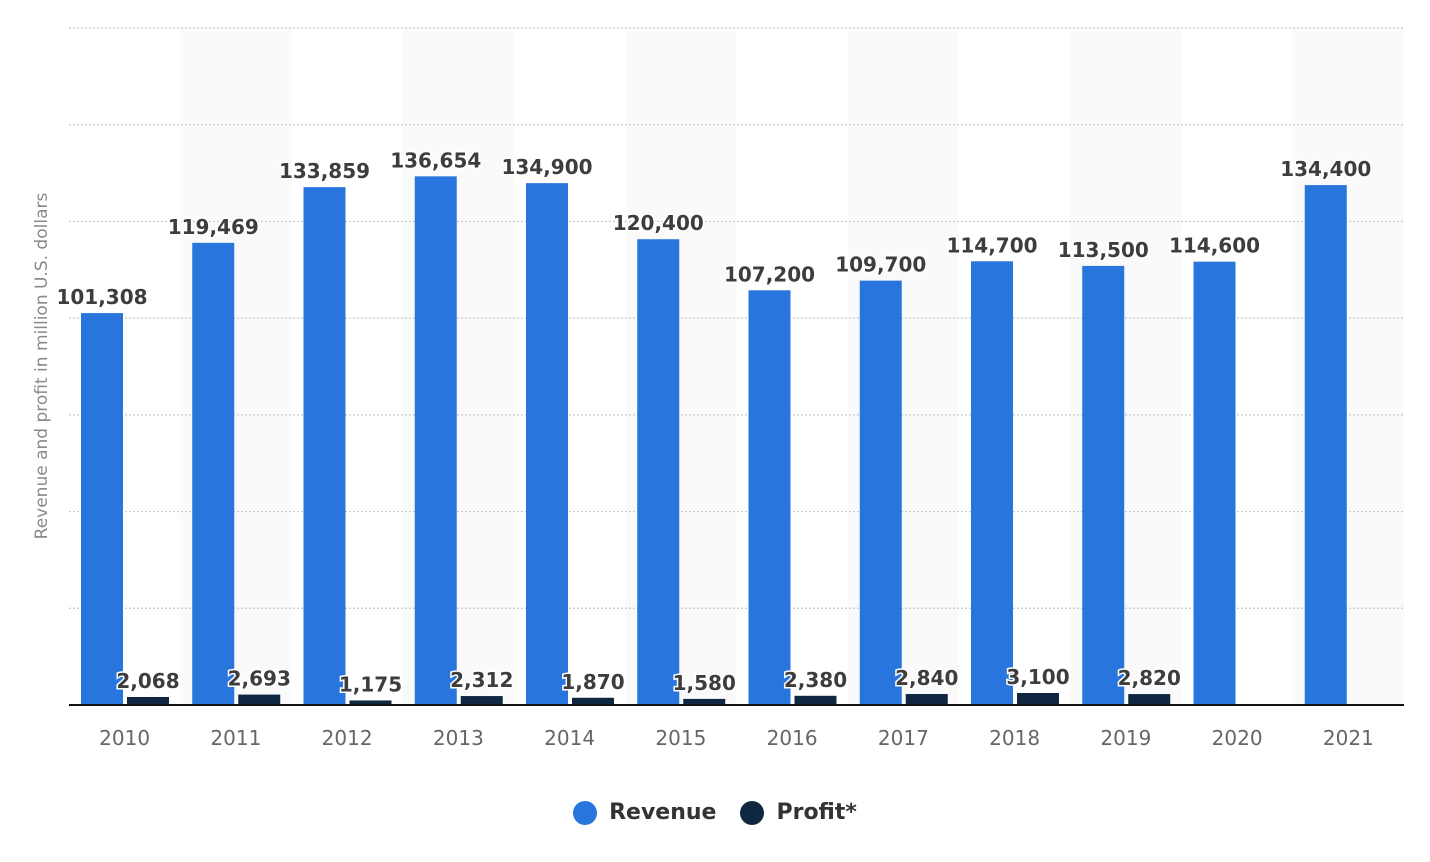  What do you see at coordinates (435, 160) in the screenshot?
I see `data-label-revenue: 136,654` at bounding box center [435, 160].